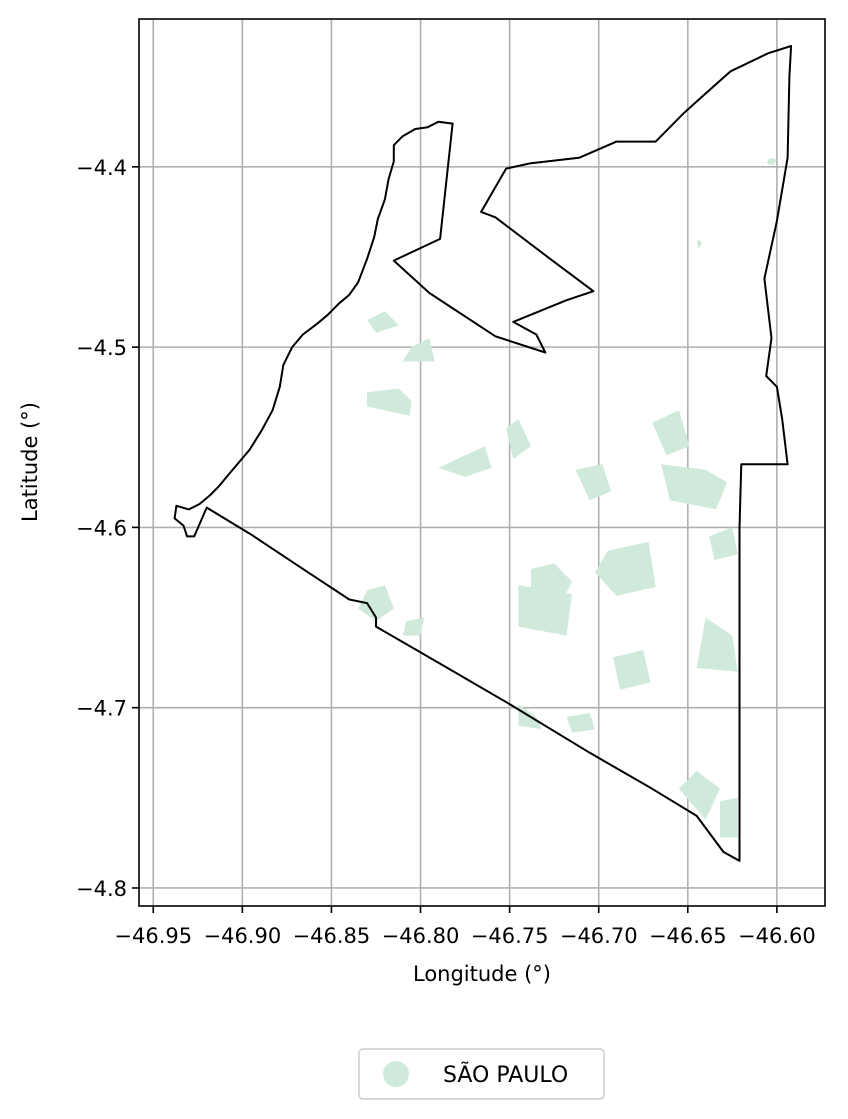 The image size is (848, 1119). What do you see at coordinates (30, 462) in the screenshot?
I see `y-axis-label: Latitude (°)` at bounding box center [30, 462].